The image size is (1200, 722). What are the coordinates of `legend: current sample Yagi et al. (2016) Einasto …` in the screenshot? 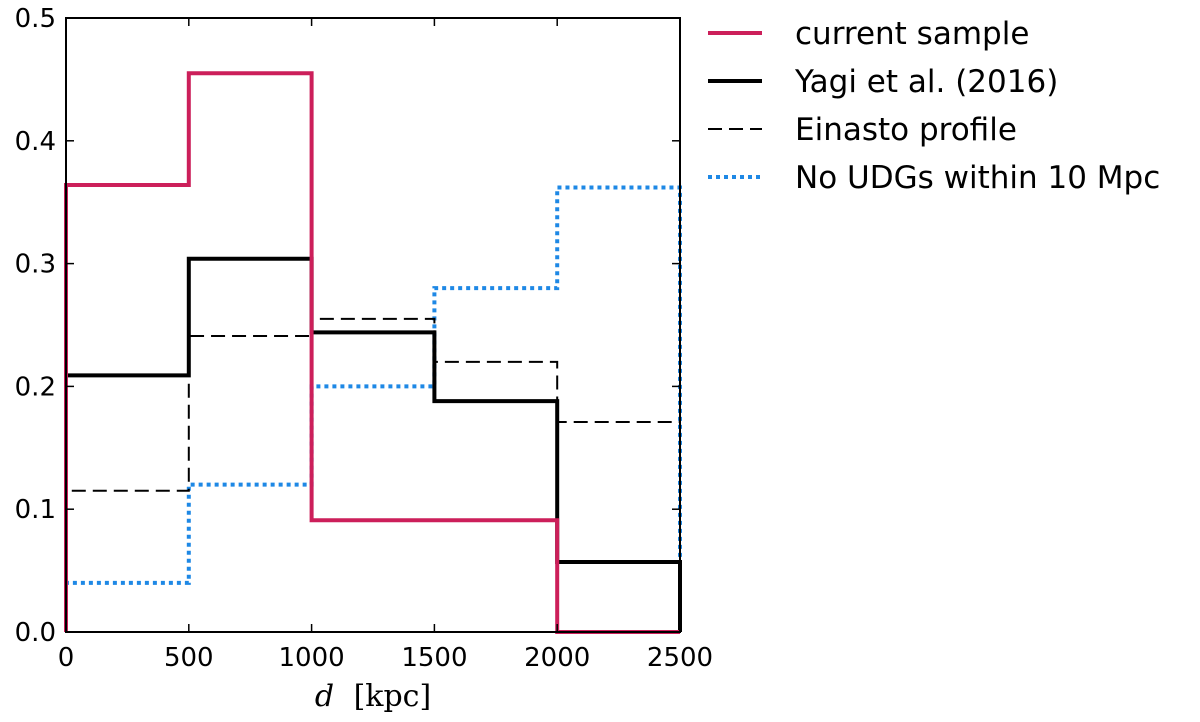 It's located at (934, 106).